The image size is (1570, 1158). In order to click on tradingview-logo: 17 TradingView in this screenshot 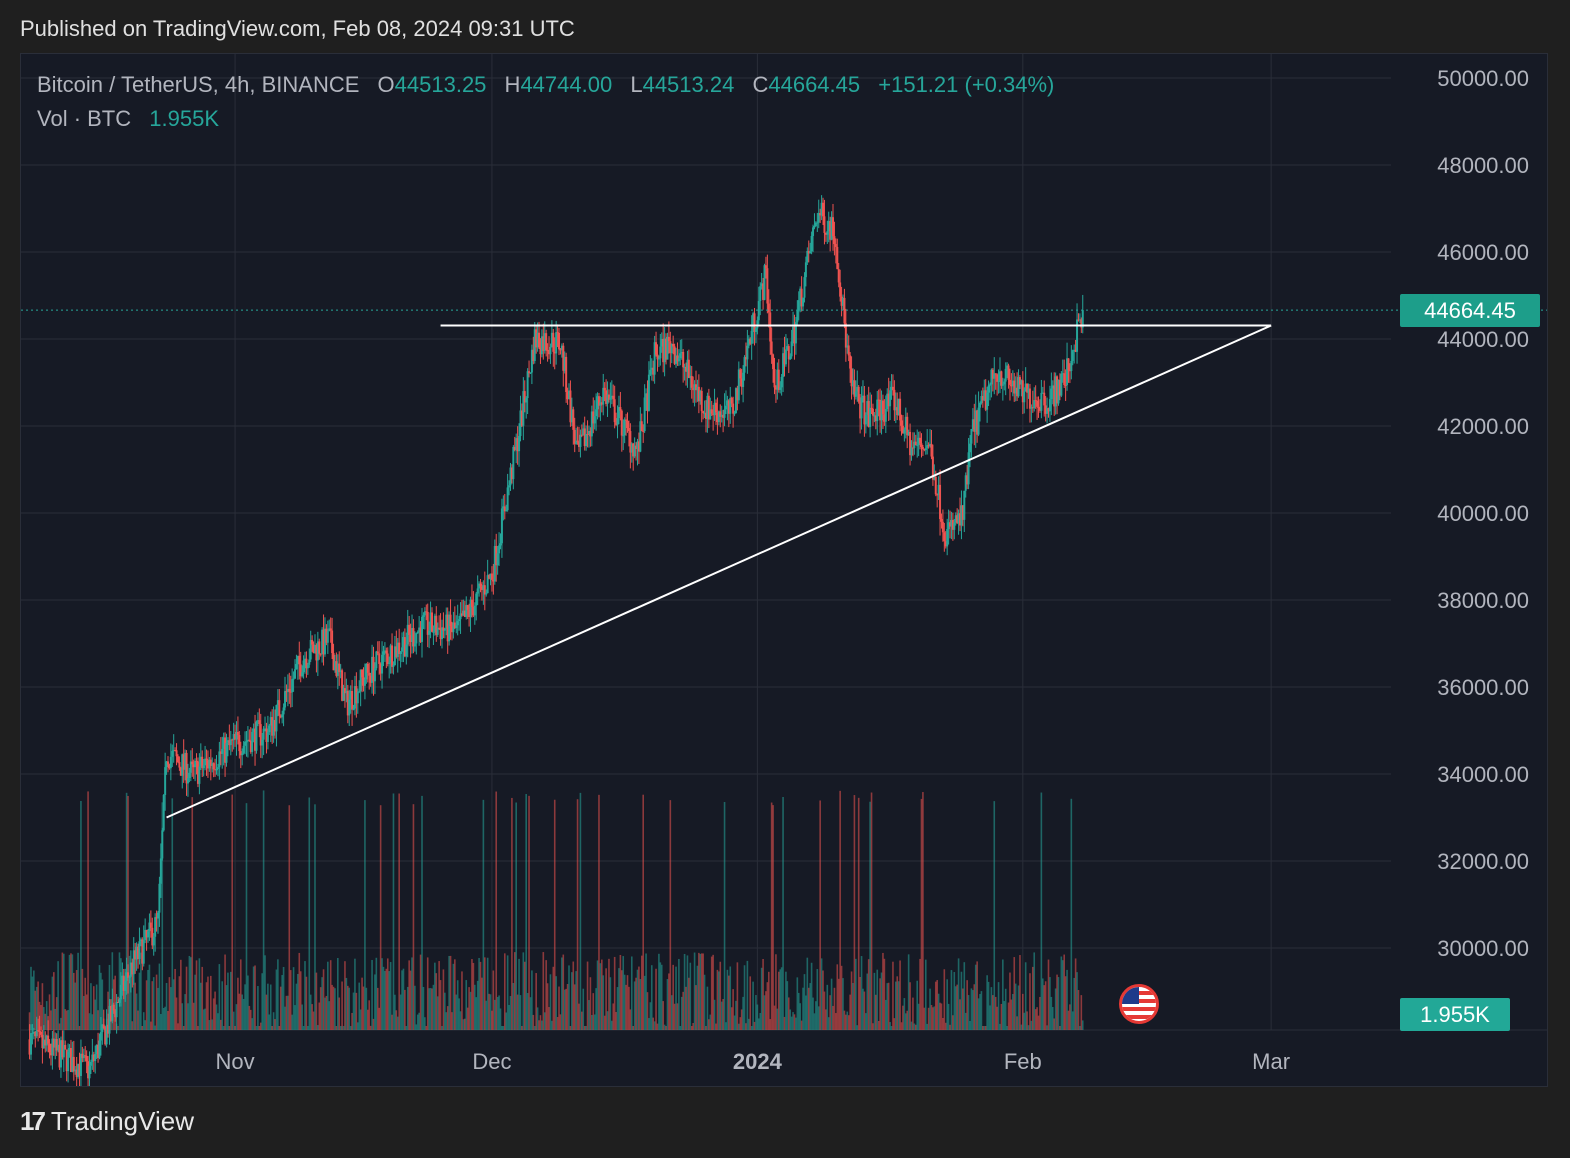, I will do `click(107, 1121)`.